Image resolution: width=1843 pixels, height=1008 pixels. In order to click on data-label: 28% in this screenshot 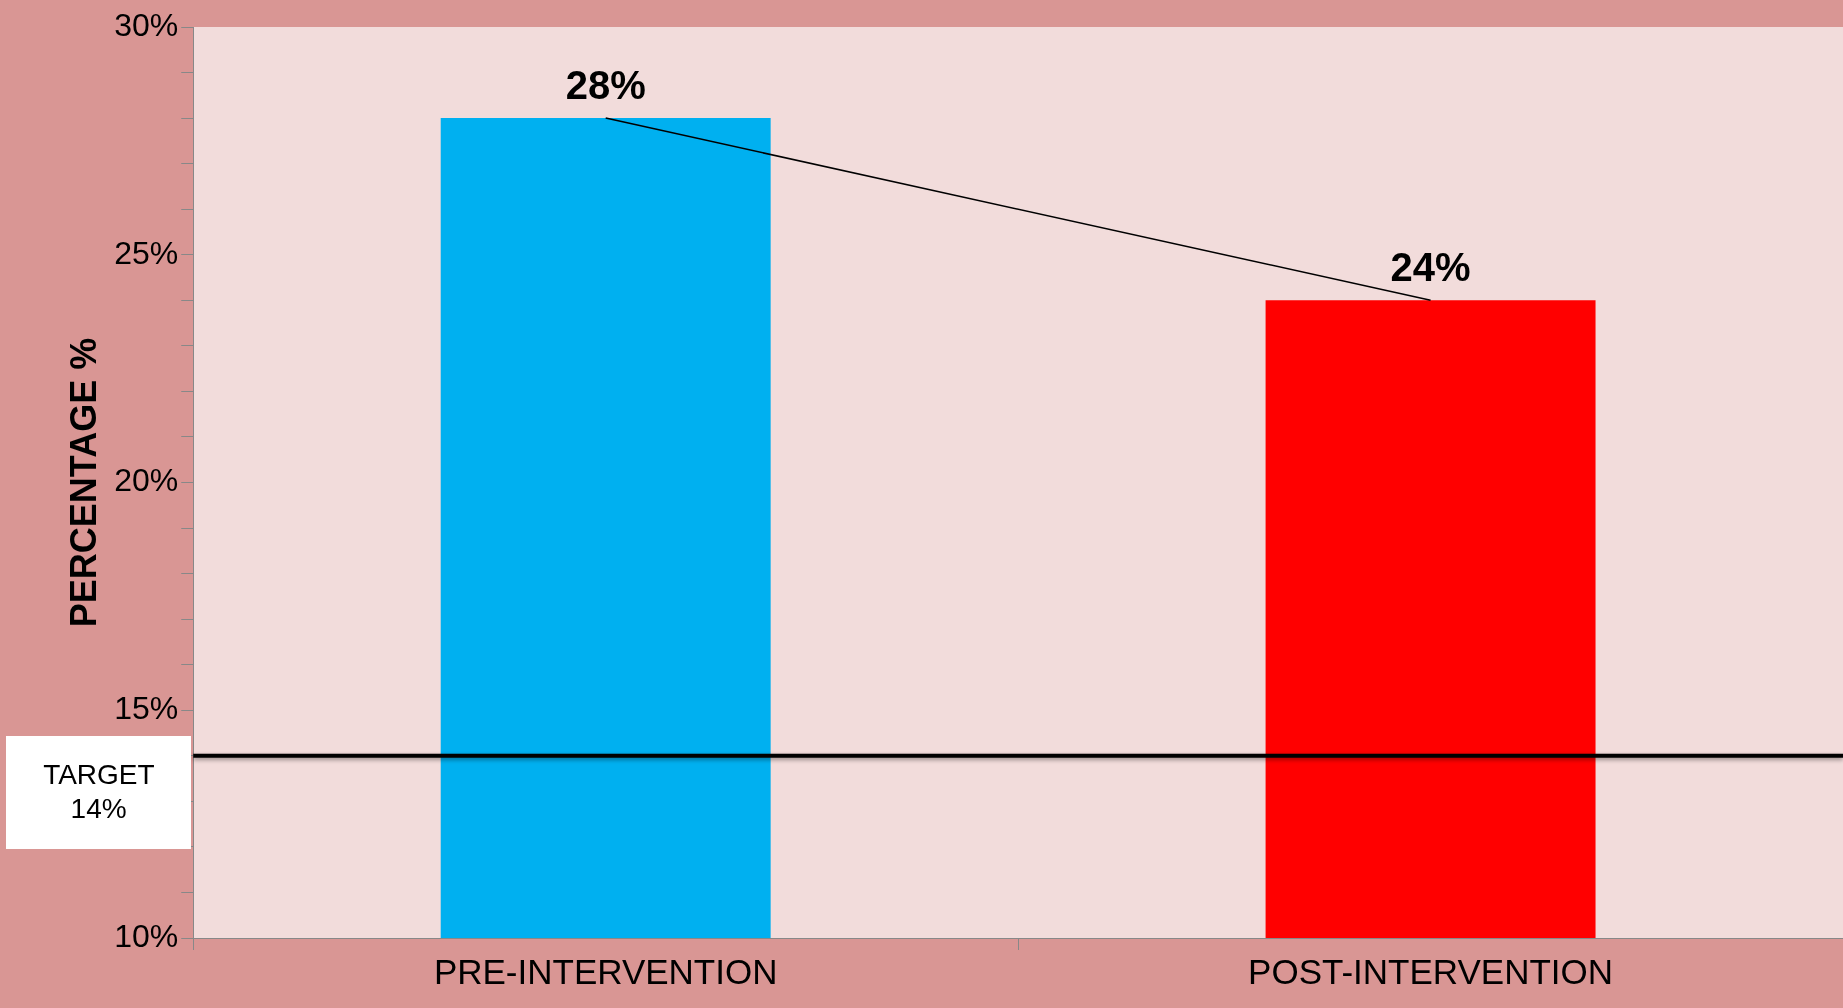, I will do `click(605, 85)`.